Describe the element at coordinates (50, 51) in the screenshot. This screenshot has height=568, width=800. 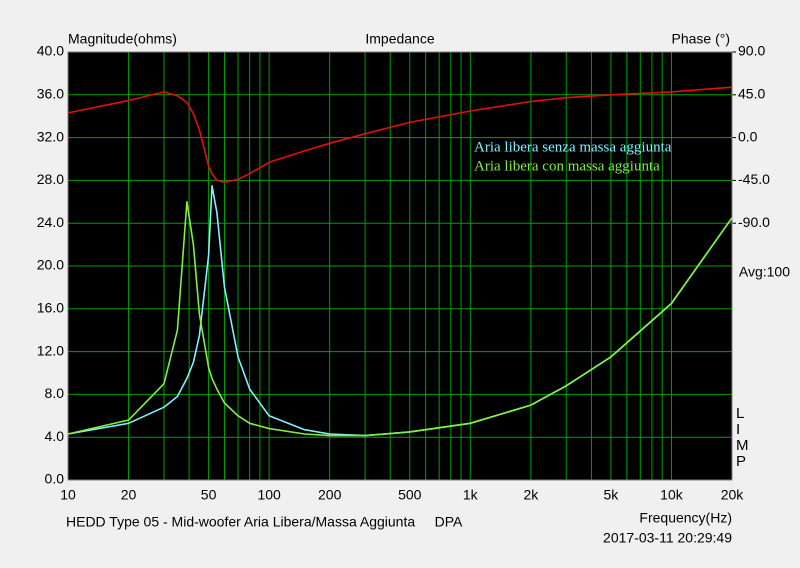
I see `y-tick-label: 40.0` at that location.